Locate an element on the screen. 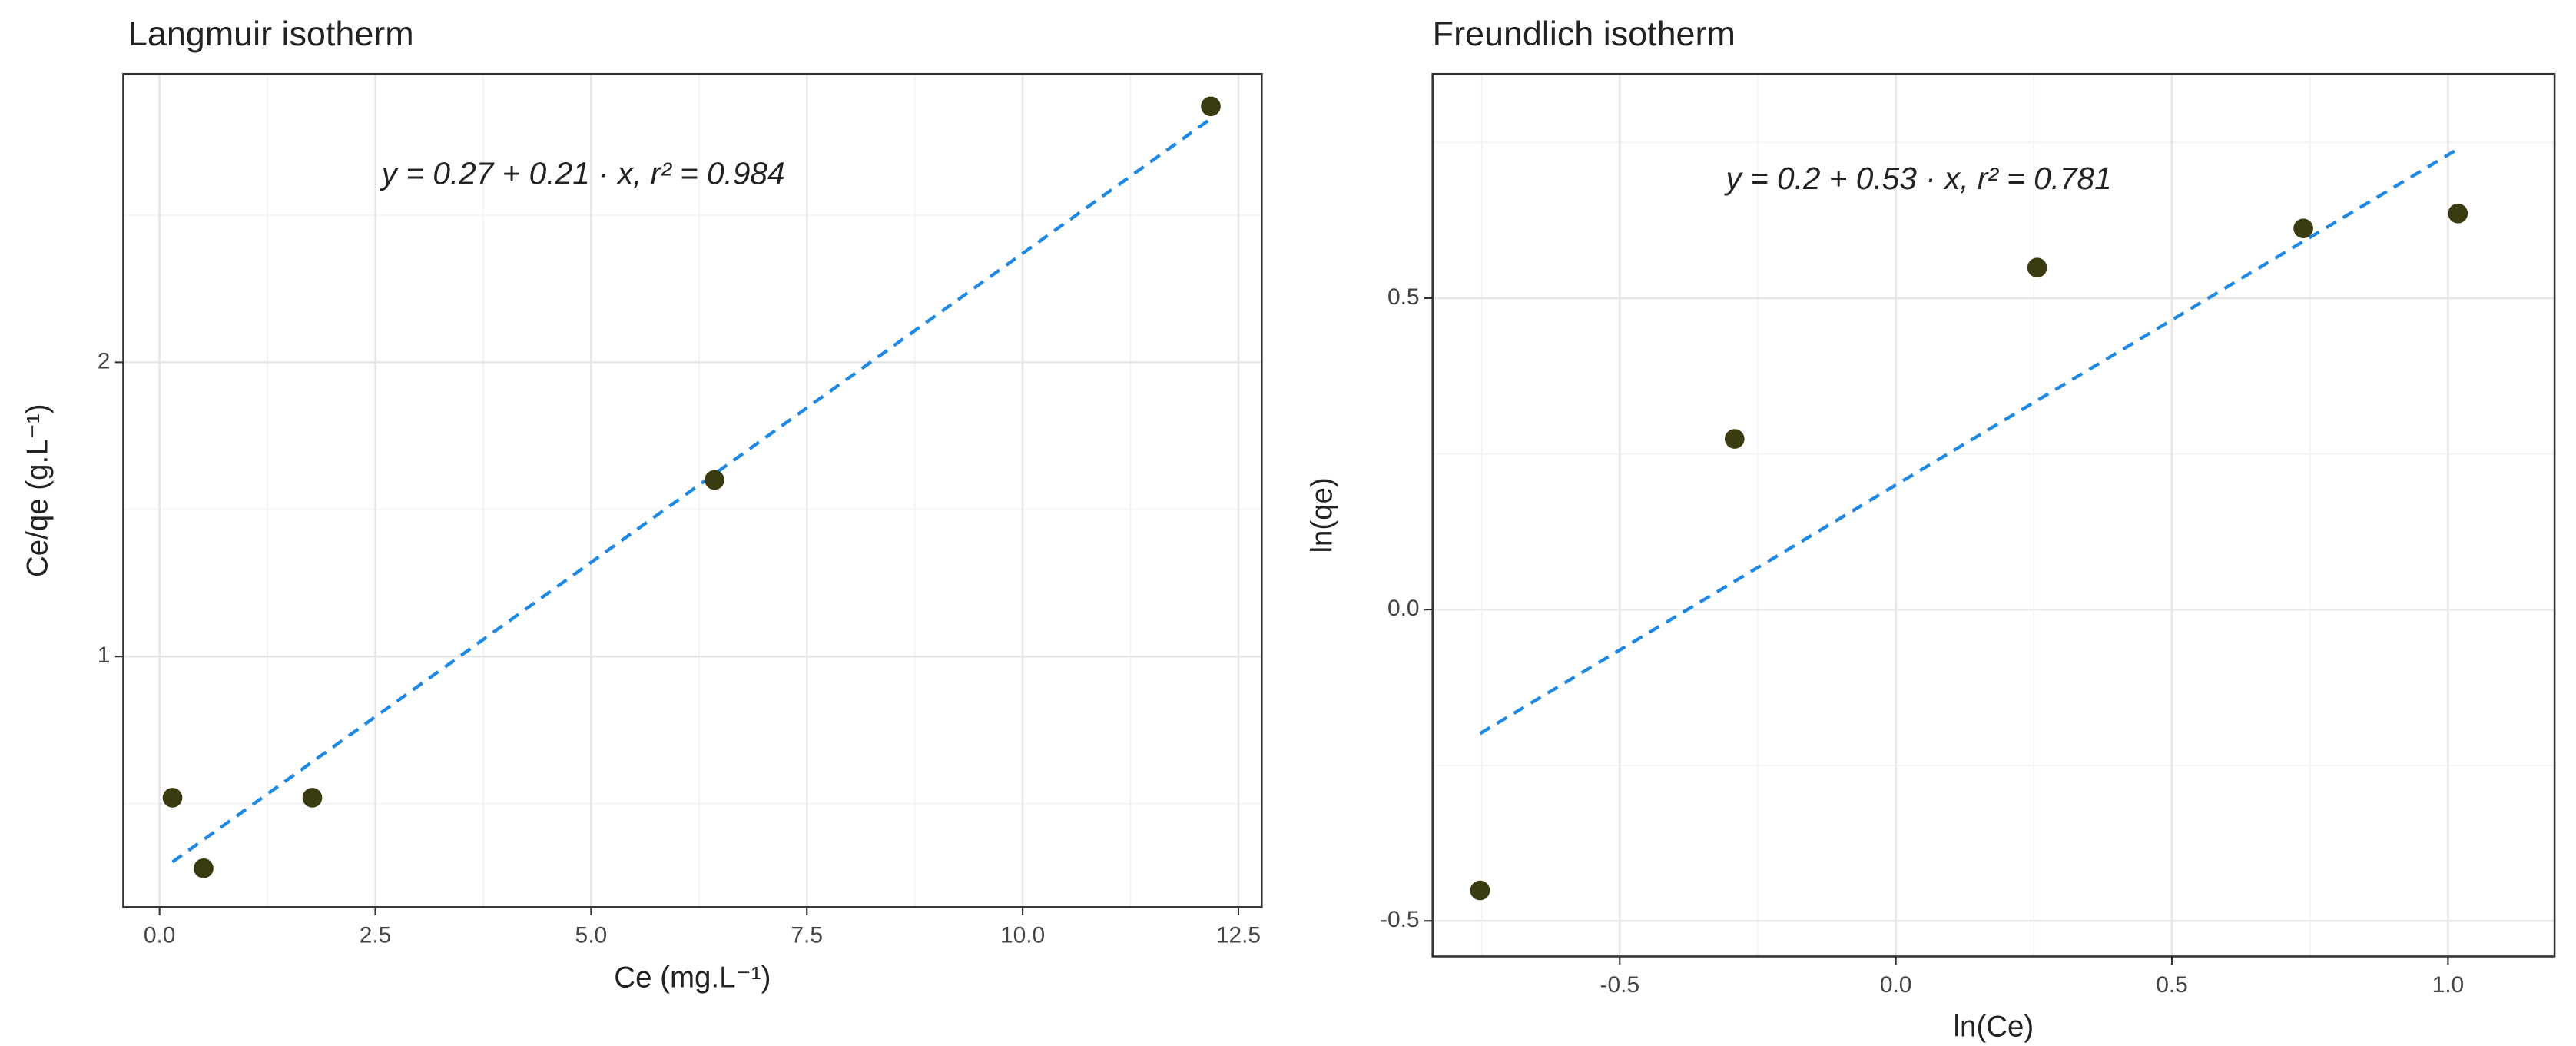  x-tick-label: 2.5 is located at coordinates (376, 935).